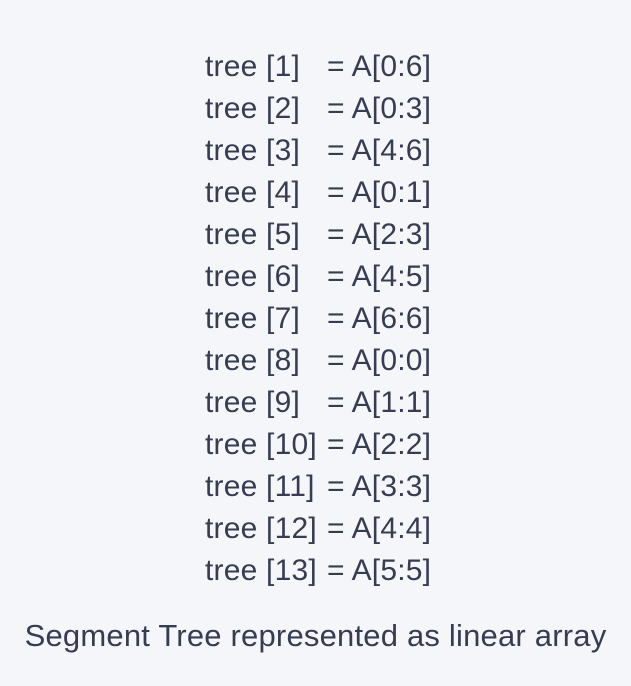 The width and height of the screenshot is (631, 686). What do you see at coordinates (318, 445) in the screenshot?
I see `tree-mapping-row: tree [10] = A[2:2]` at bounding box center [318, 445].